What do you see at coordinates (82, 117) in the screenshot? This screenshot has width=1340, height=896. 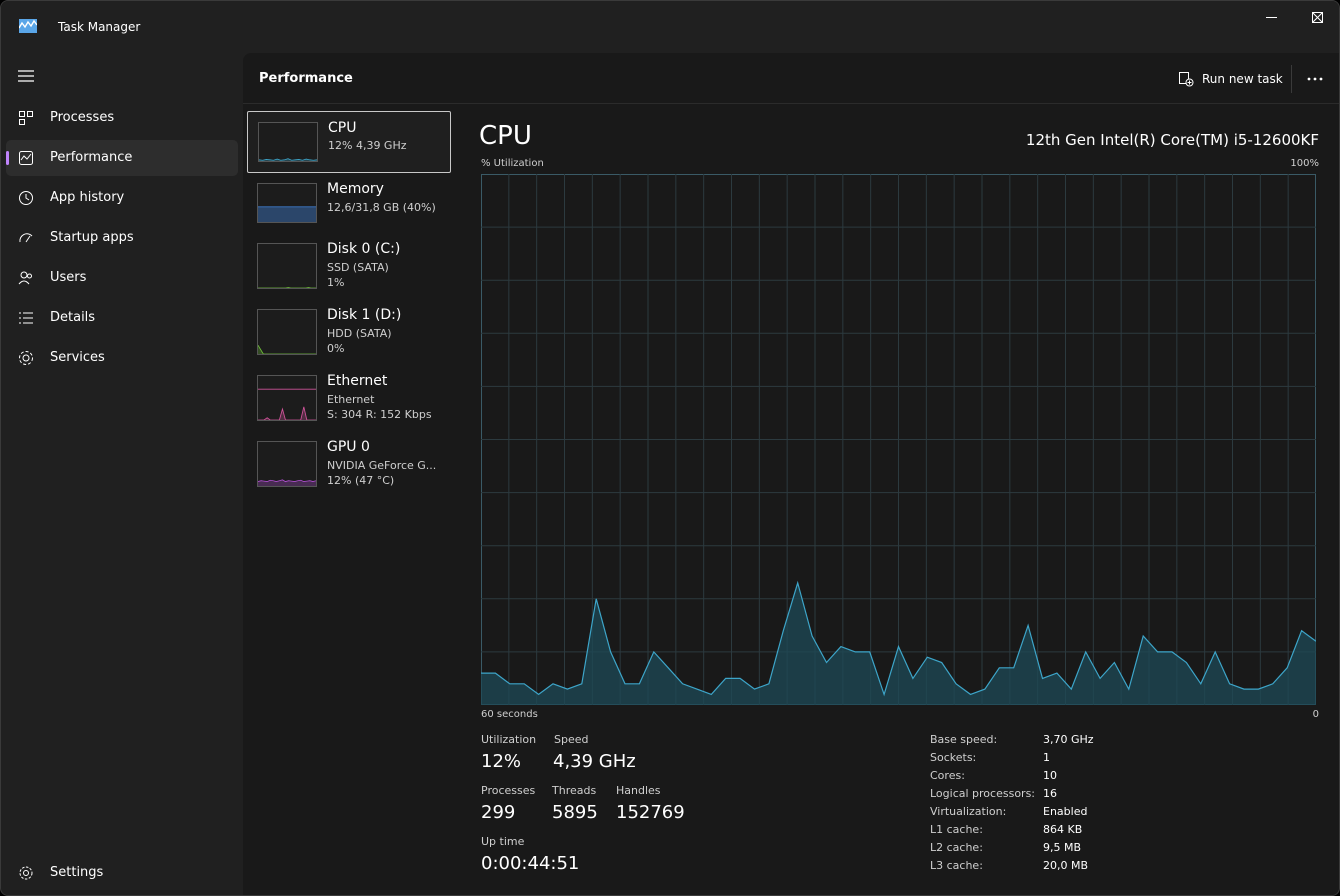 I see `nav-label: Processes` at bounding box center [82, 117].